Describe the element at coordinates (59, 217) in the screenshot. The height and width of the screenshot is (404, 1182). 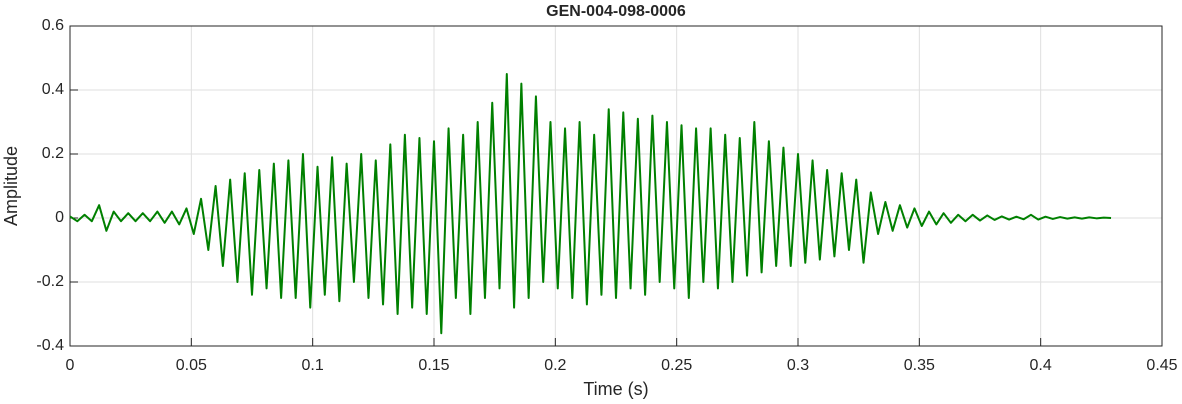
I see `y-tick-label: 0` at that location.